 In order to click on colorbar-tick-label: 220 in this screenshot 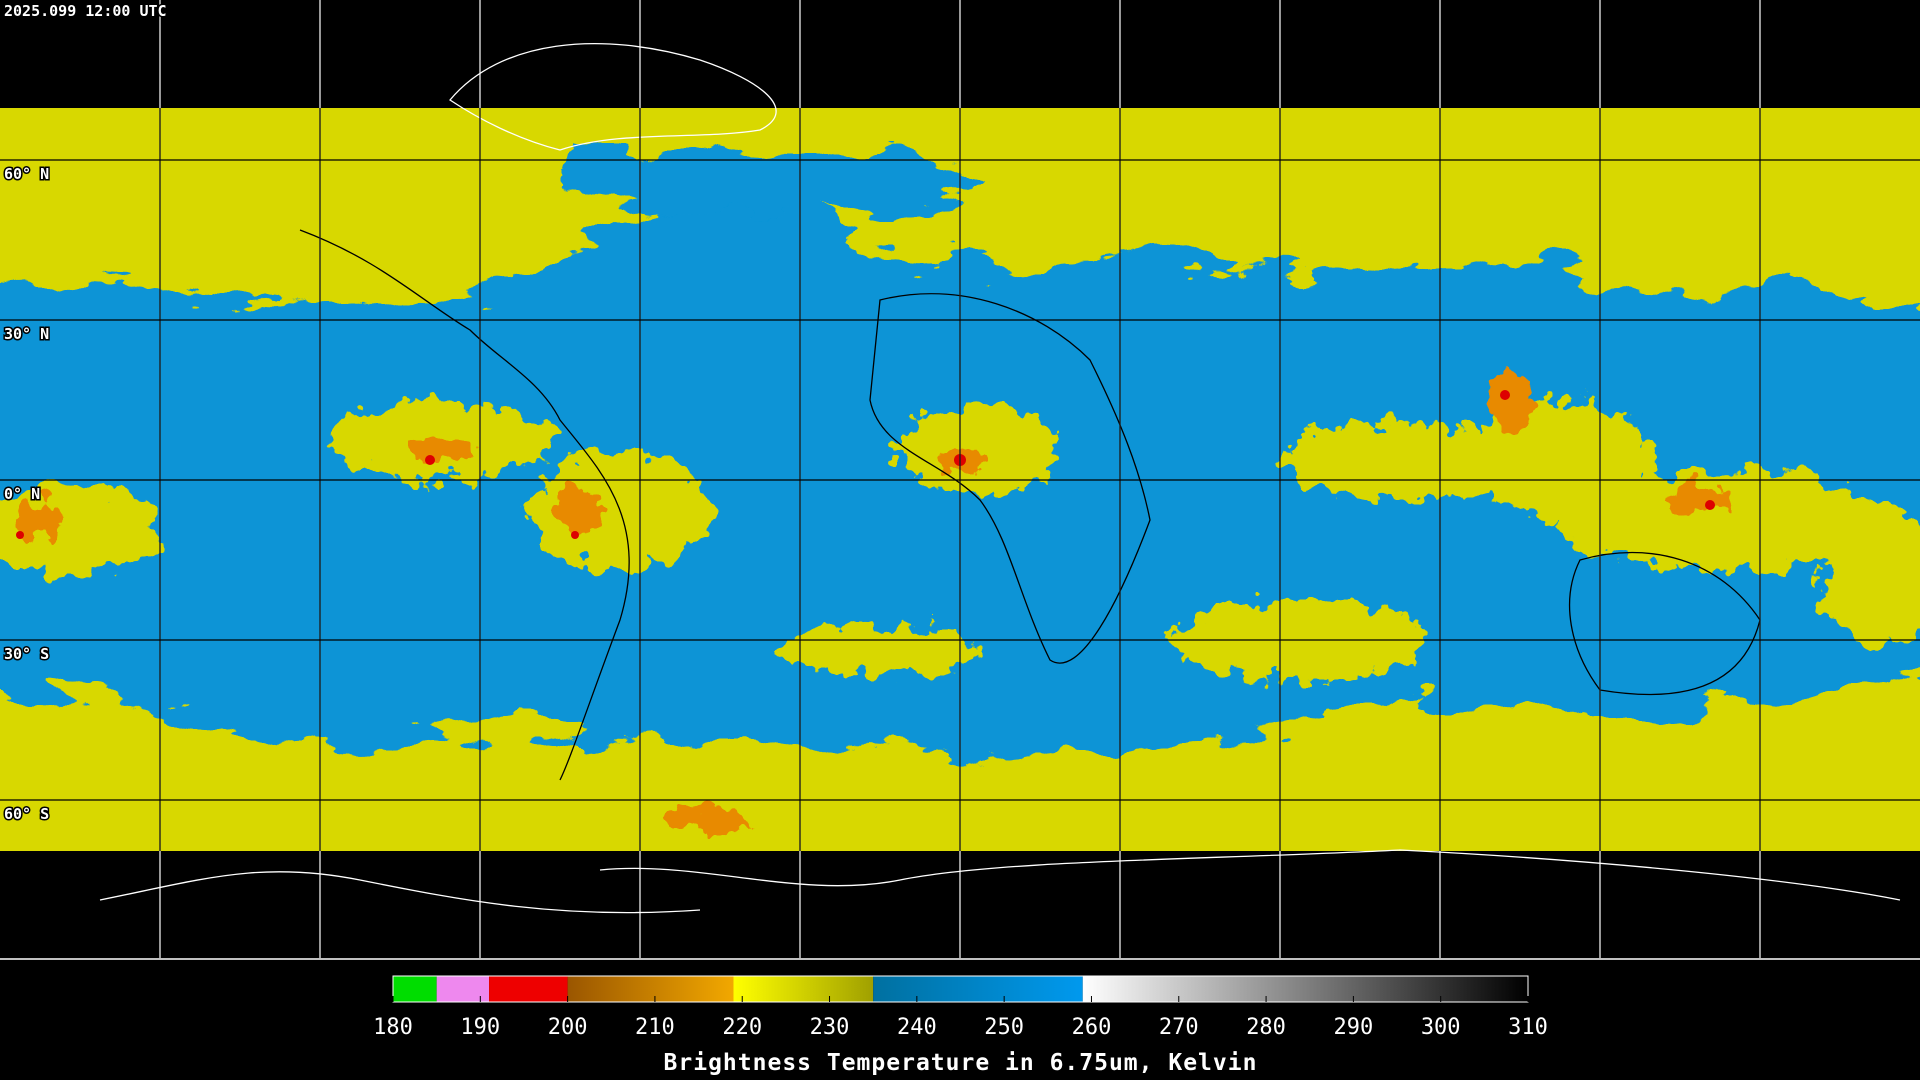, I will do `click(742, 1027)`.